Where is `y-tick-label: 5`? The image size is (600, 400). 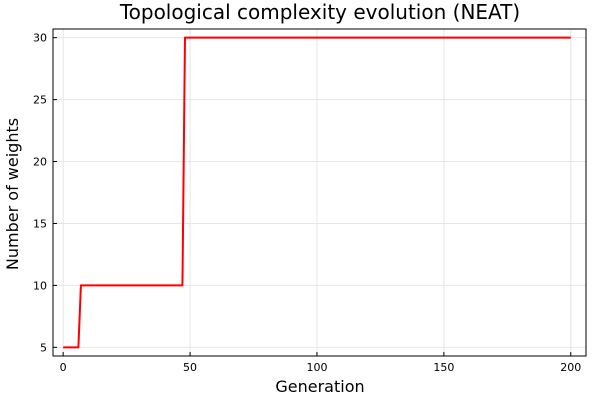
y-tick-label: 5 is located at coordinates (43, 347).